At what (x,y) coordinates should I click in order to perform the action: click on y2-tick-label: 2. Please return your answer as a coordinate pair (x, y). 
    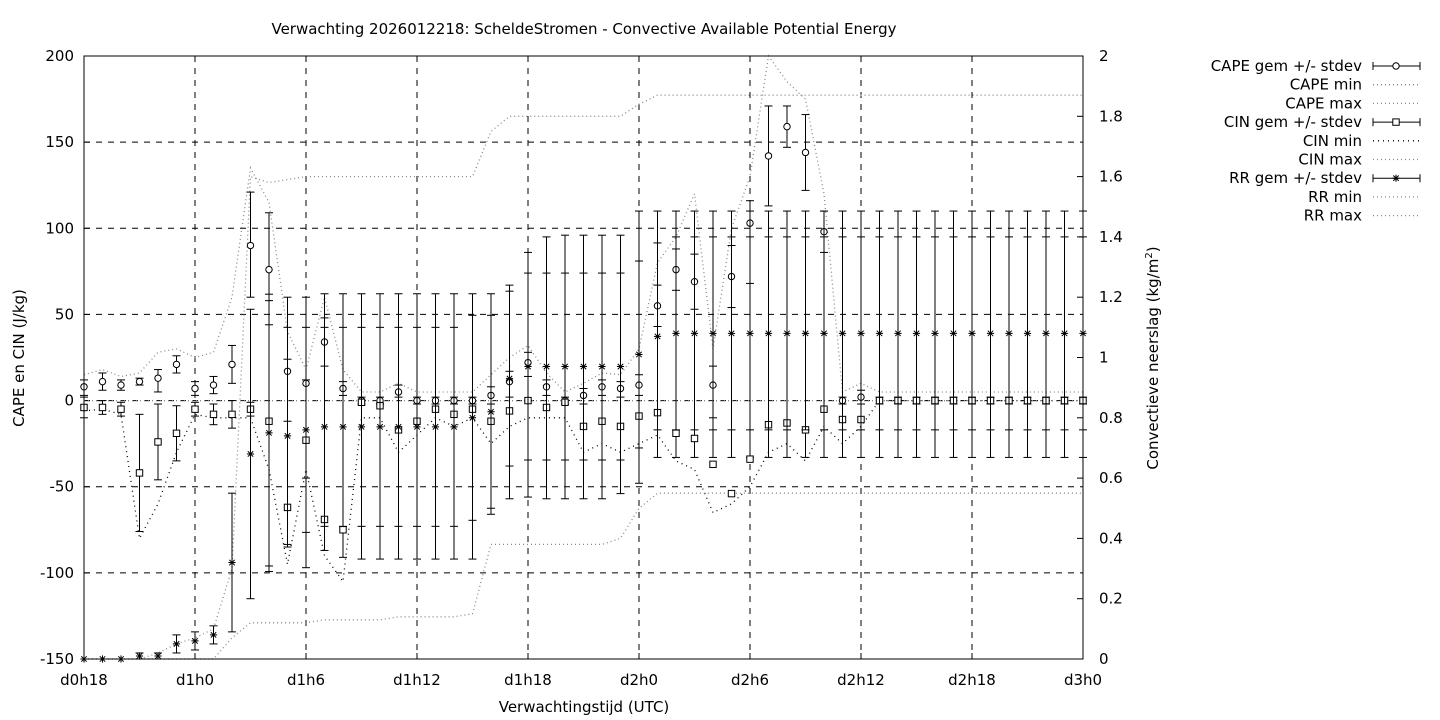
    Looking at the image, I should click on (1104, 56).